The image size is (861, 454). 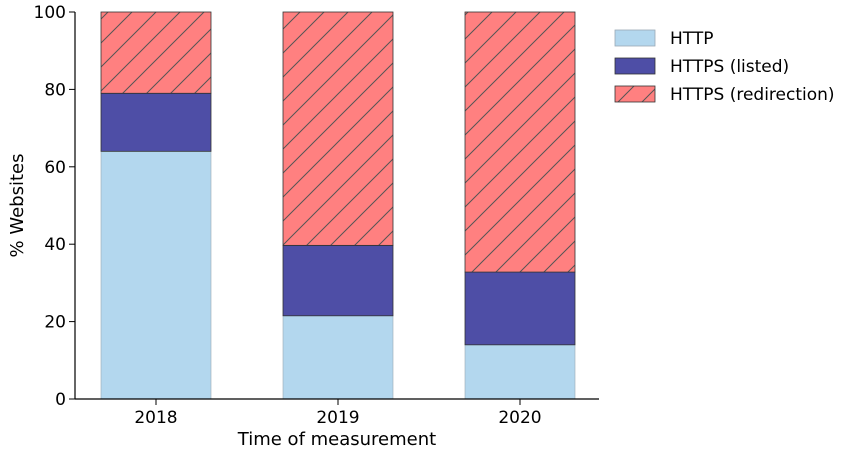 I want to click on legend: HTTP HTTPS (listed) HTTPS (redirection), so click(x=724, y=67).